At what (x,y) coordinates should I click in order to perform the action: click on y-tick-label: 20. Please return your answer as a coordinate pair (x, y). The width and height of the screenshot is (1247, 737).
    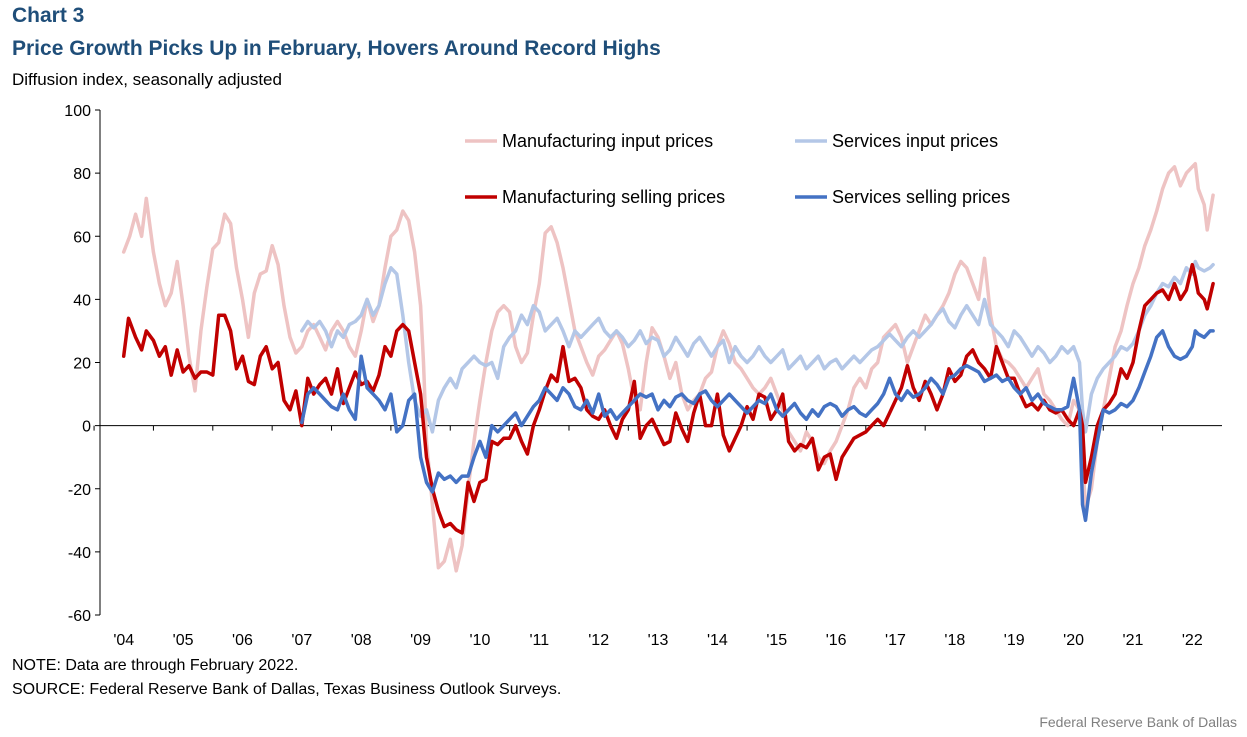
    Looking at the image, I should click on (82, 364).